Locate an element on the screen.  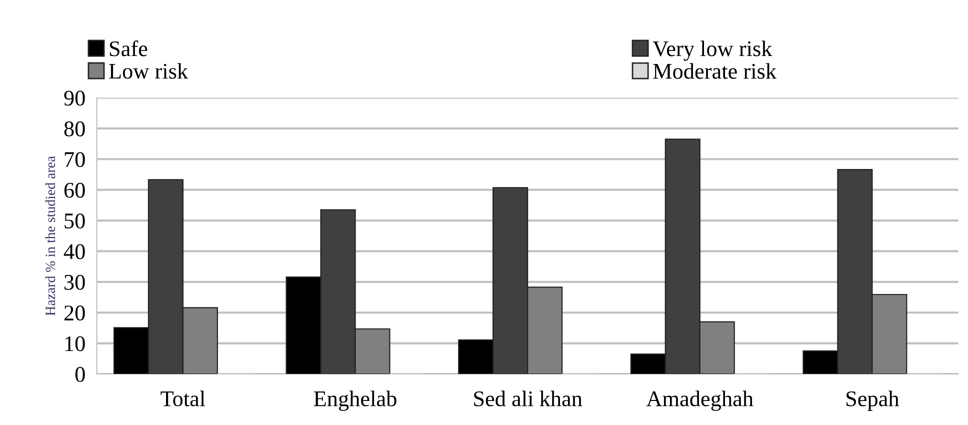
x-tick-label: Sed ali khan is located at coordinates (528, 398).